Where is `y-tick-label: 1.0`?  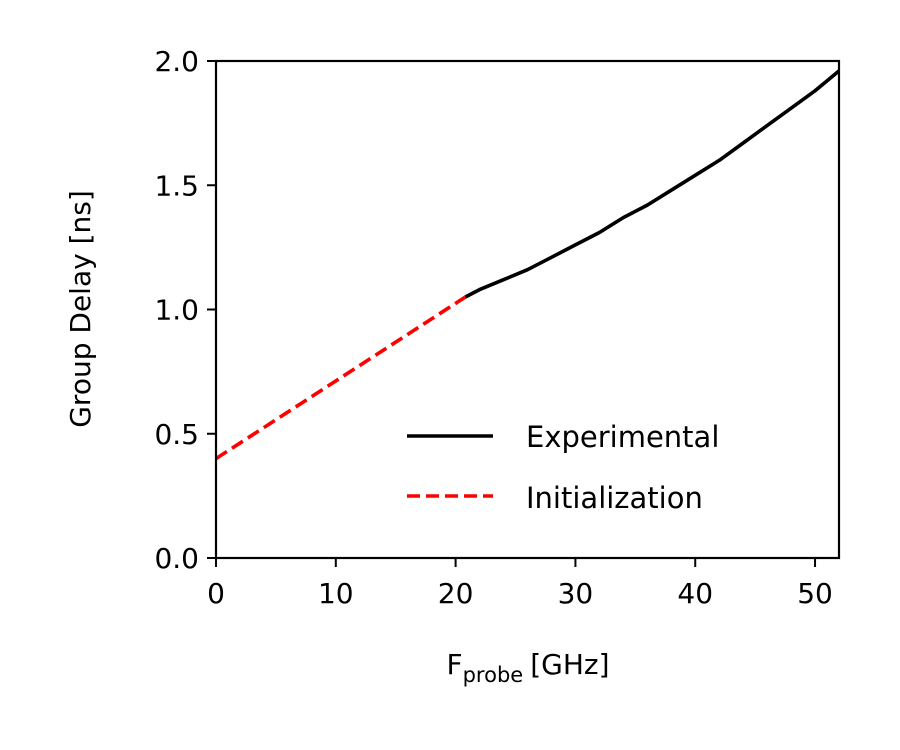
y-tick-label: 1.0 is located at coordinates (176, 310).